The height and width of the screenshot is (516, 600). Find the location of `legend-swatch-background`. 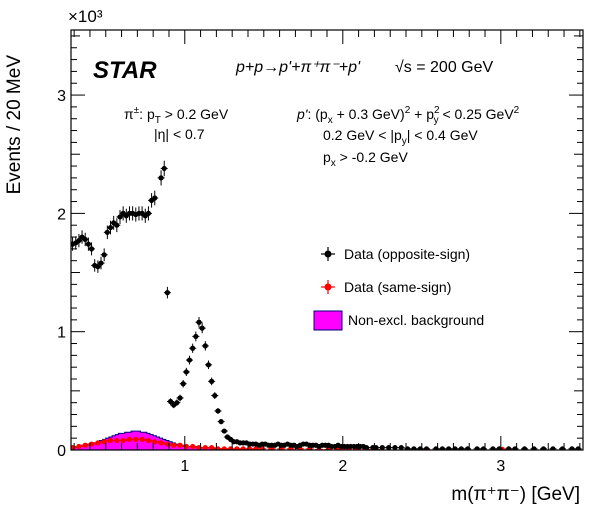

legend-swatch-background is located at coordinates (328, 320).